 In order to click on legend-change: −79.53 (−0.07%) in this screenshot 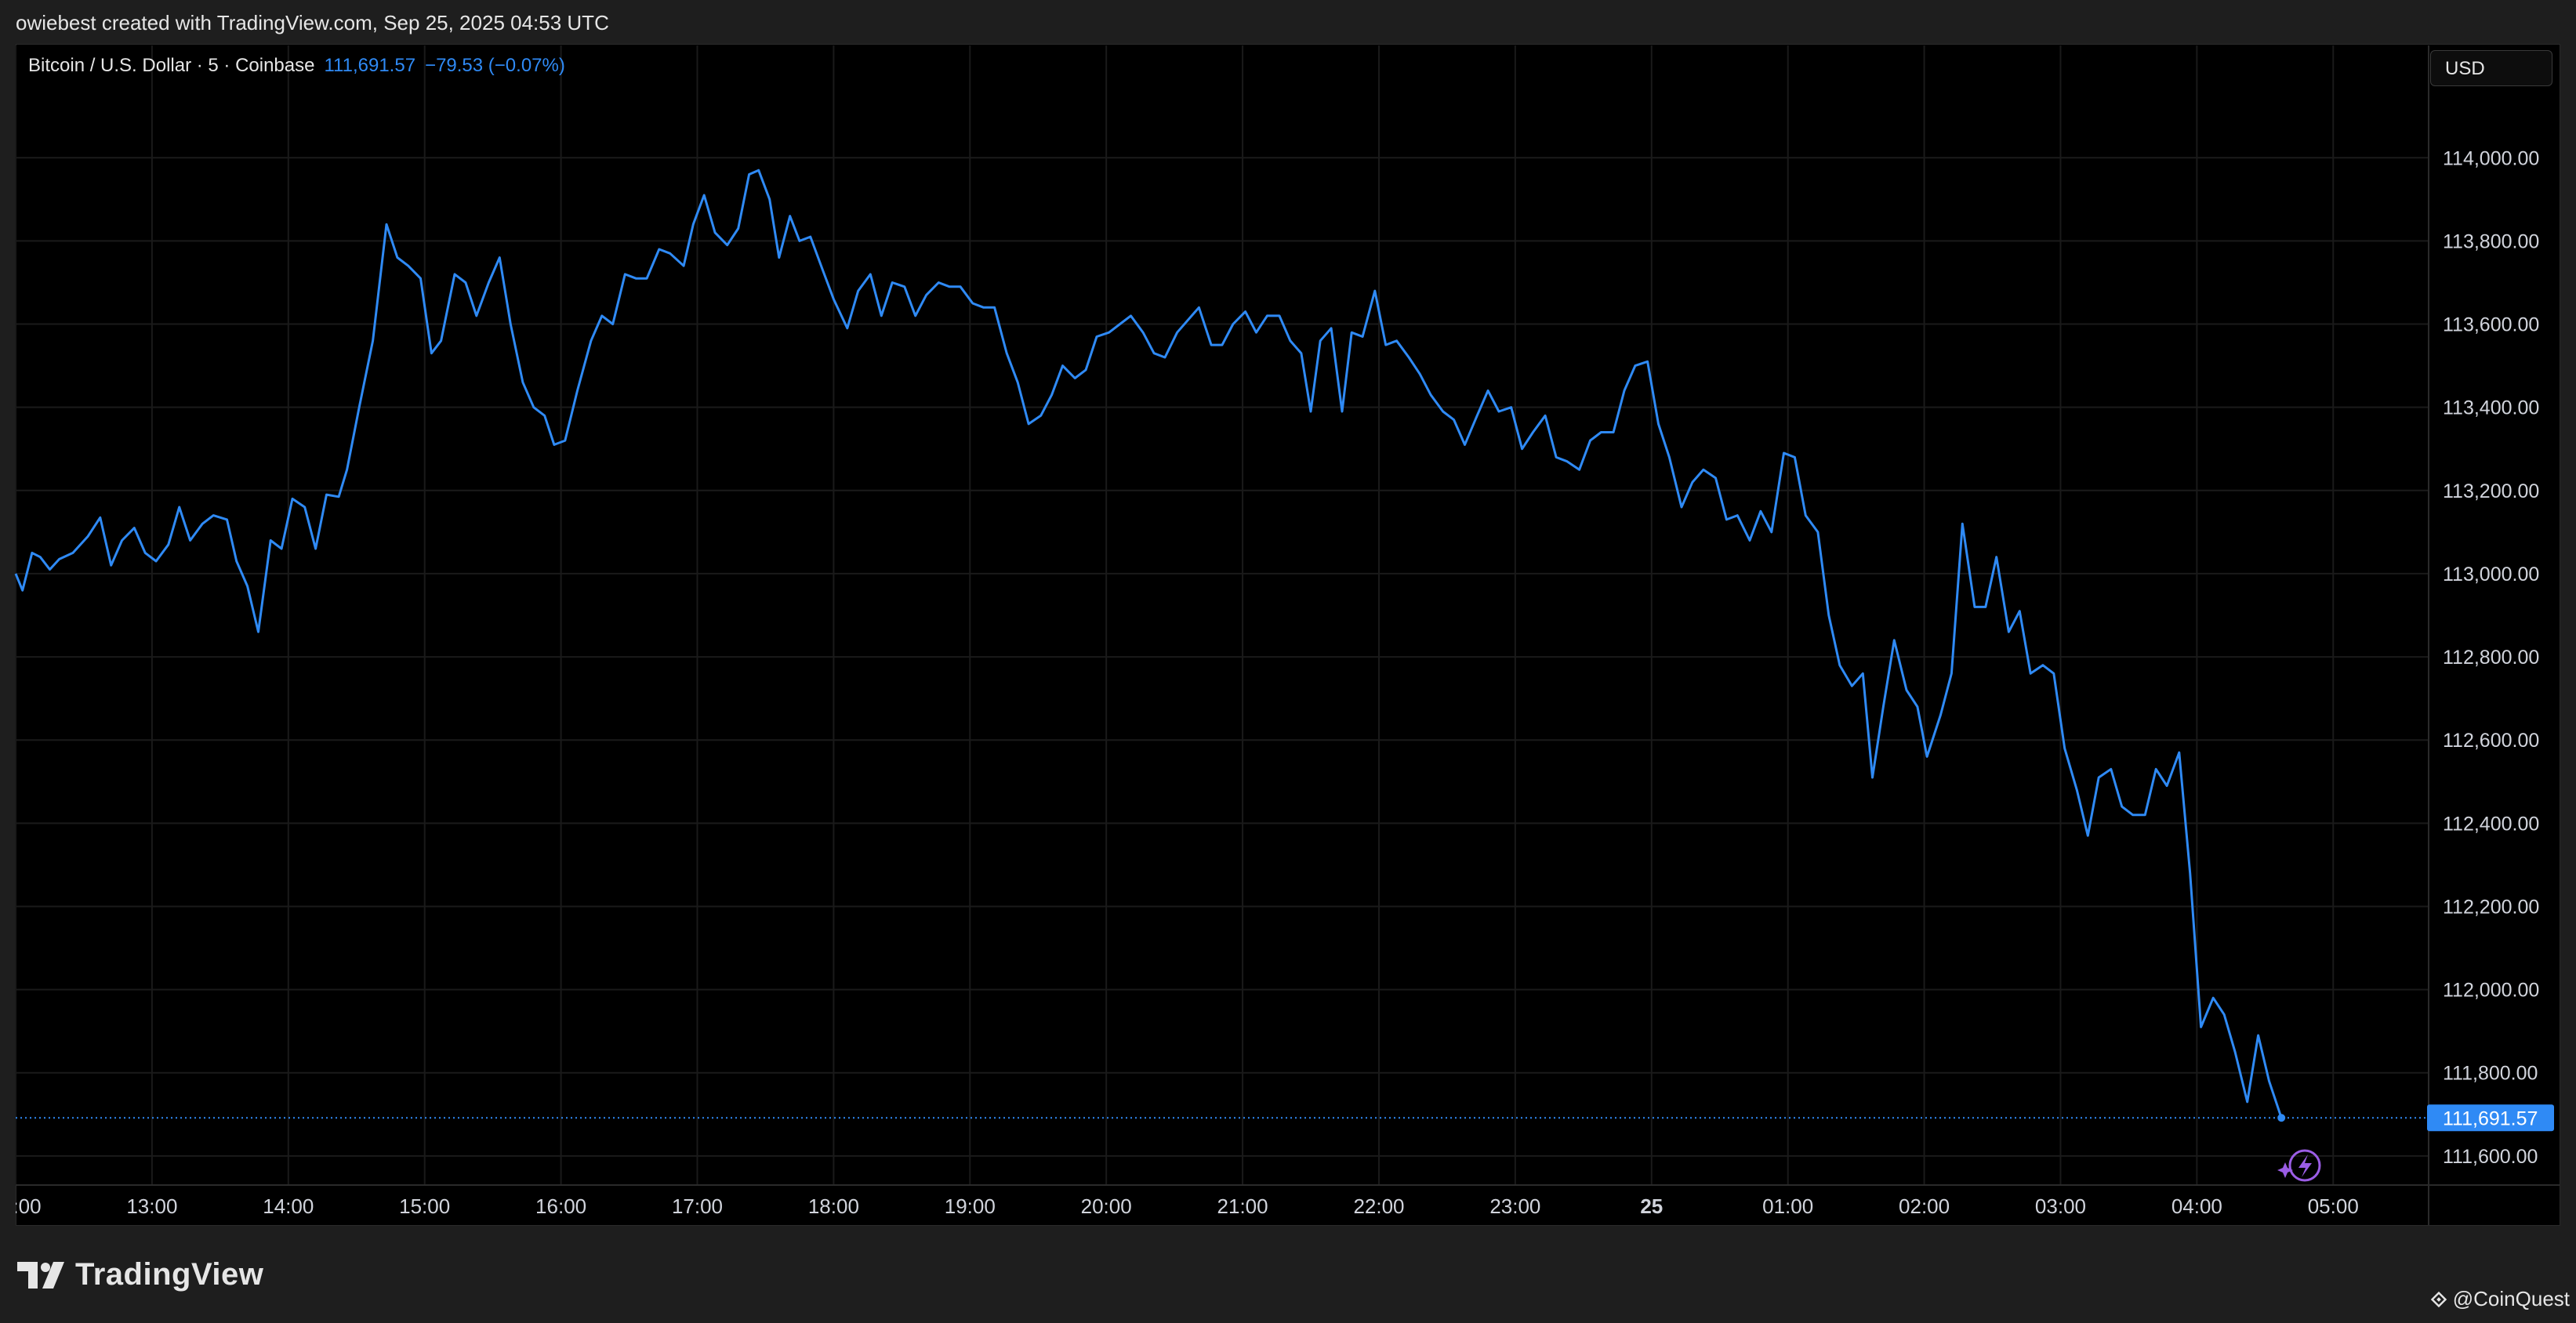, I will do `click(495, 65)`.